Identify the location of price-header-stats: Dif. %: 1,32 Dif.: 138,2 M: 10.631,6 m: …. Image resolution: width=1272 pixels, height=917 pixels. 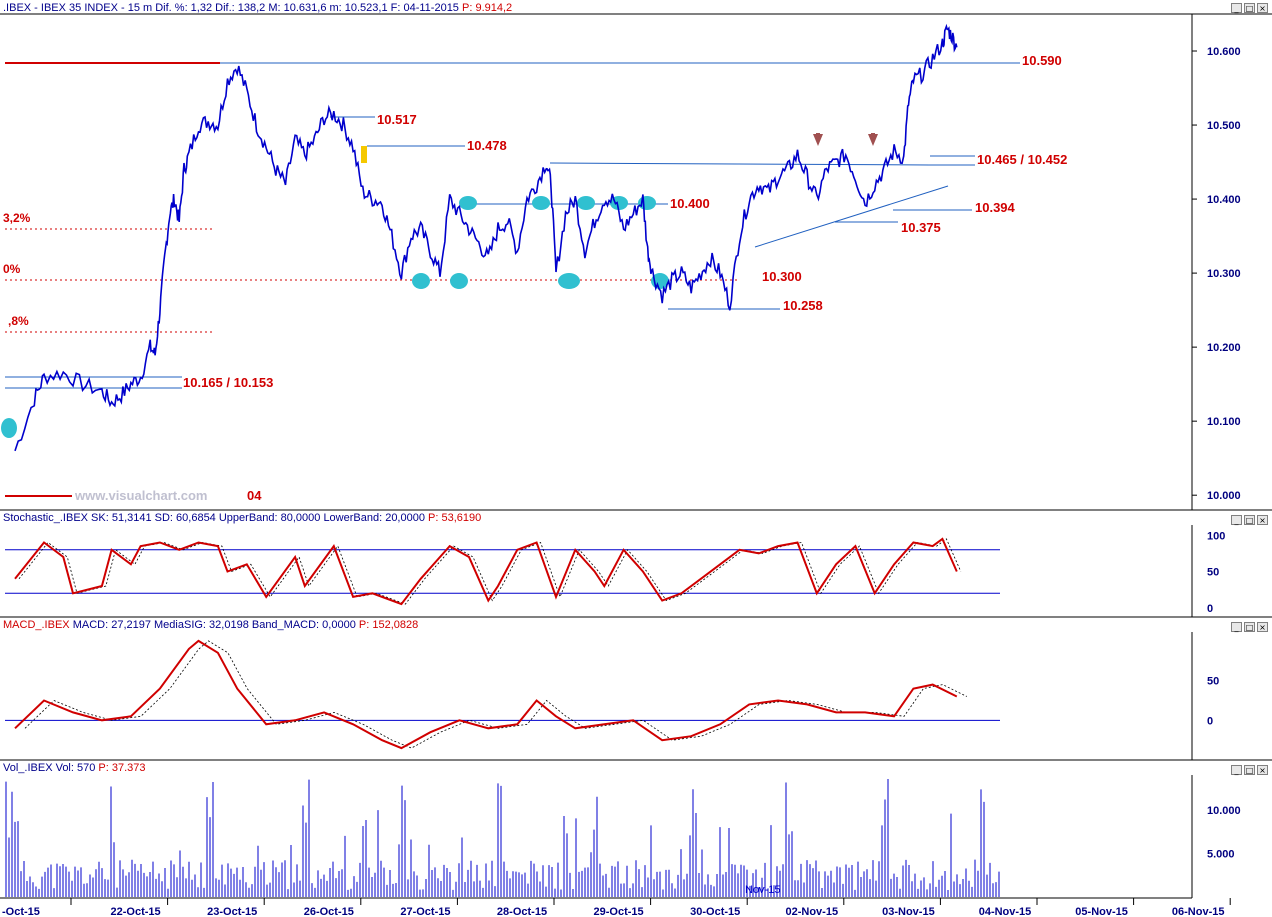
(307, 8).